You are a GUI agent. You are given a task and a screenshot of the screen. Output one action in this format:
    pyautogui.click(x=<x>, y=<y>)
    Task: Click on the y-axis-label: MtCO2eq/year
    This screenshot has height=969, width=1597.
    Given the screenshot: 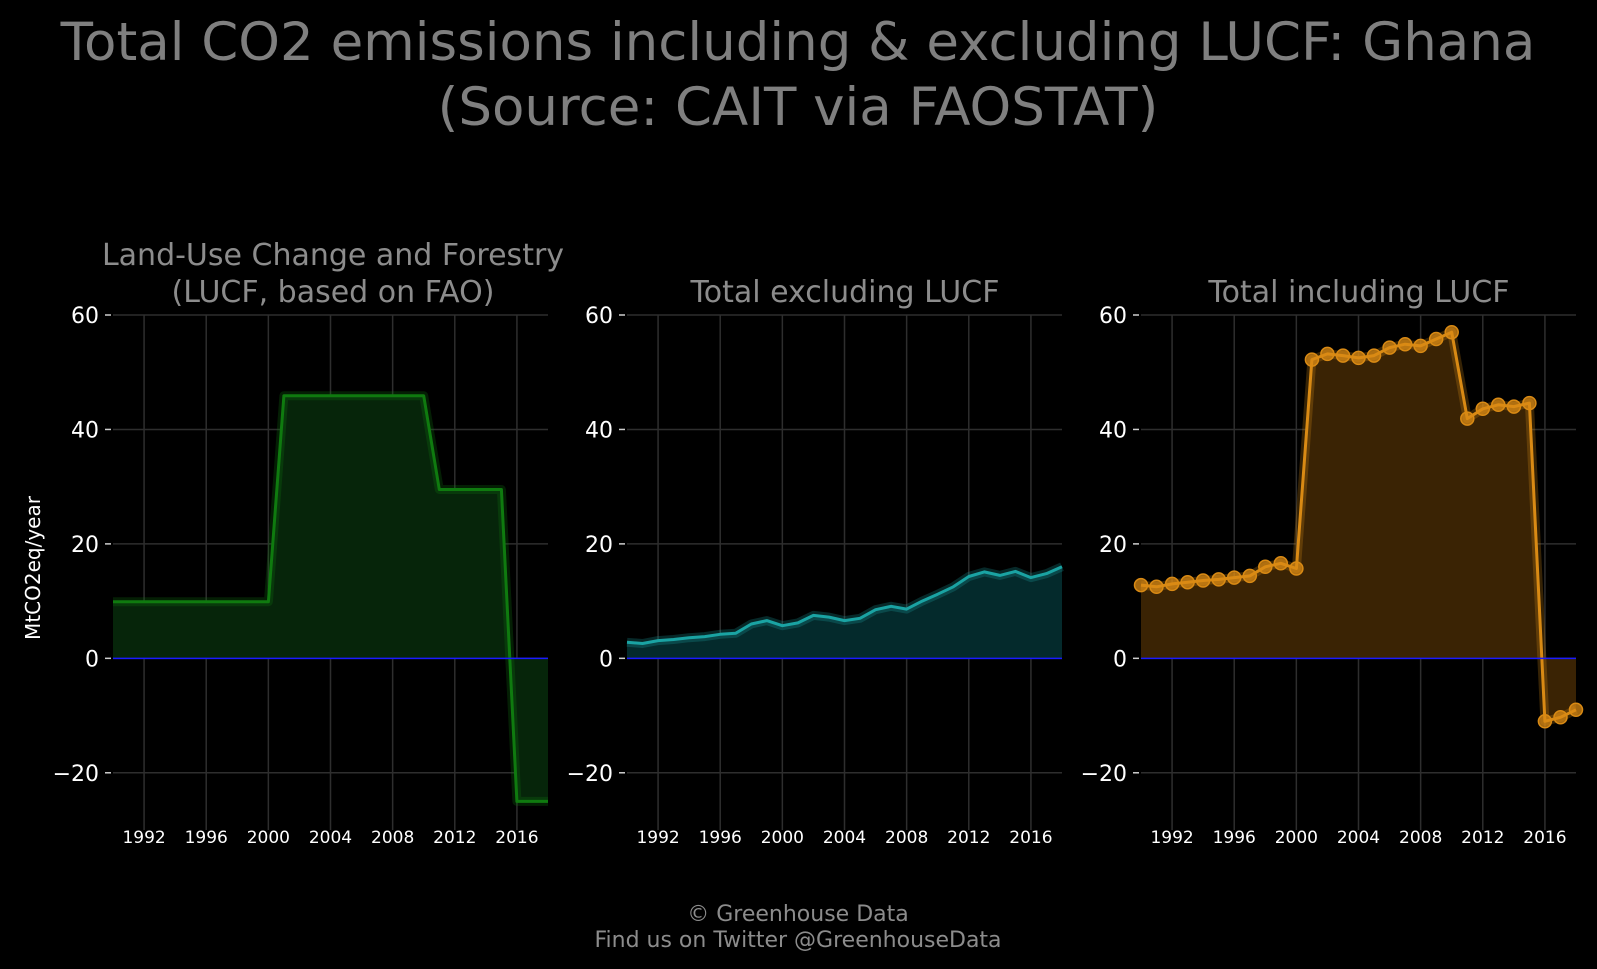 What is the action you would take?
    pyautogui.click(x=33, y=567)
    